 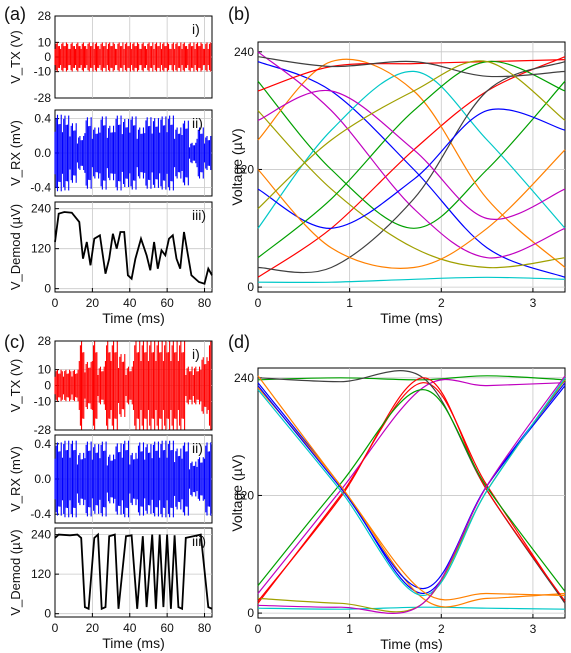 What do you see at coordinates (15, 14) in the screenshot?
I see `panel-label: (a)` at bounding box center [15, 14].